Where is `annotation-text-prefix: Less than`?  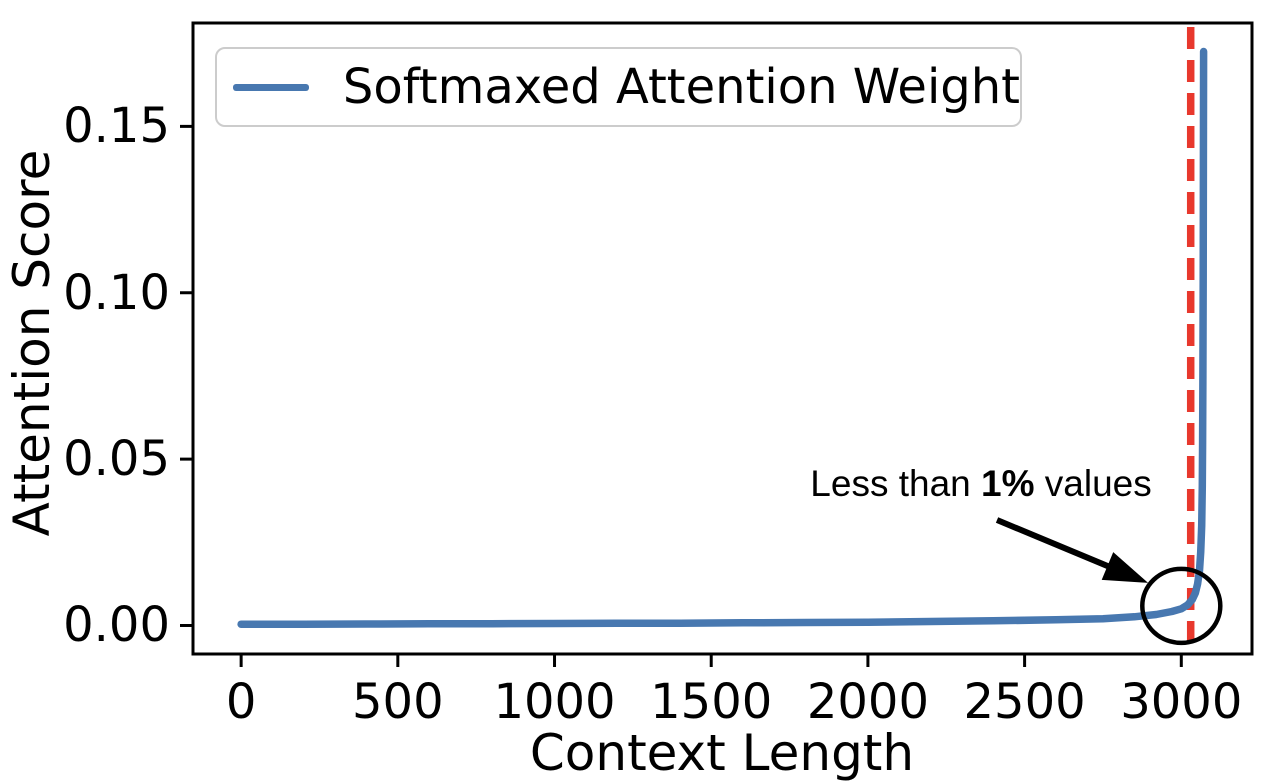
annotation-text-prefix: Less than is located at coordinates (896, 484).